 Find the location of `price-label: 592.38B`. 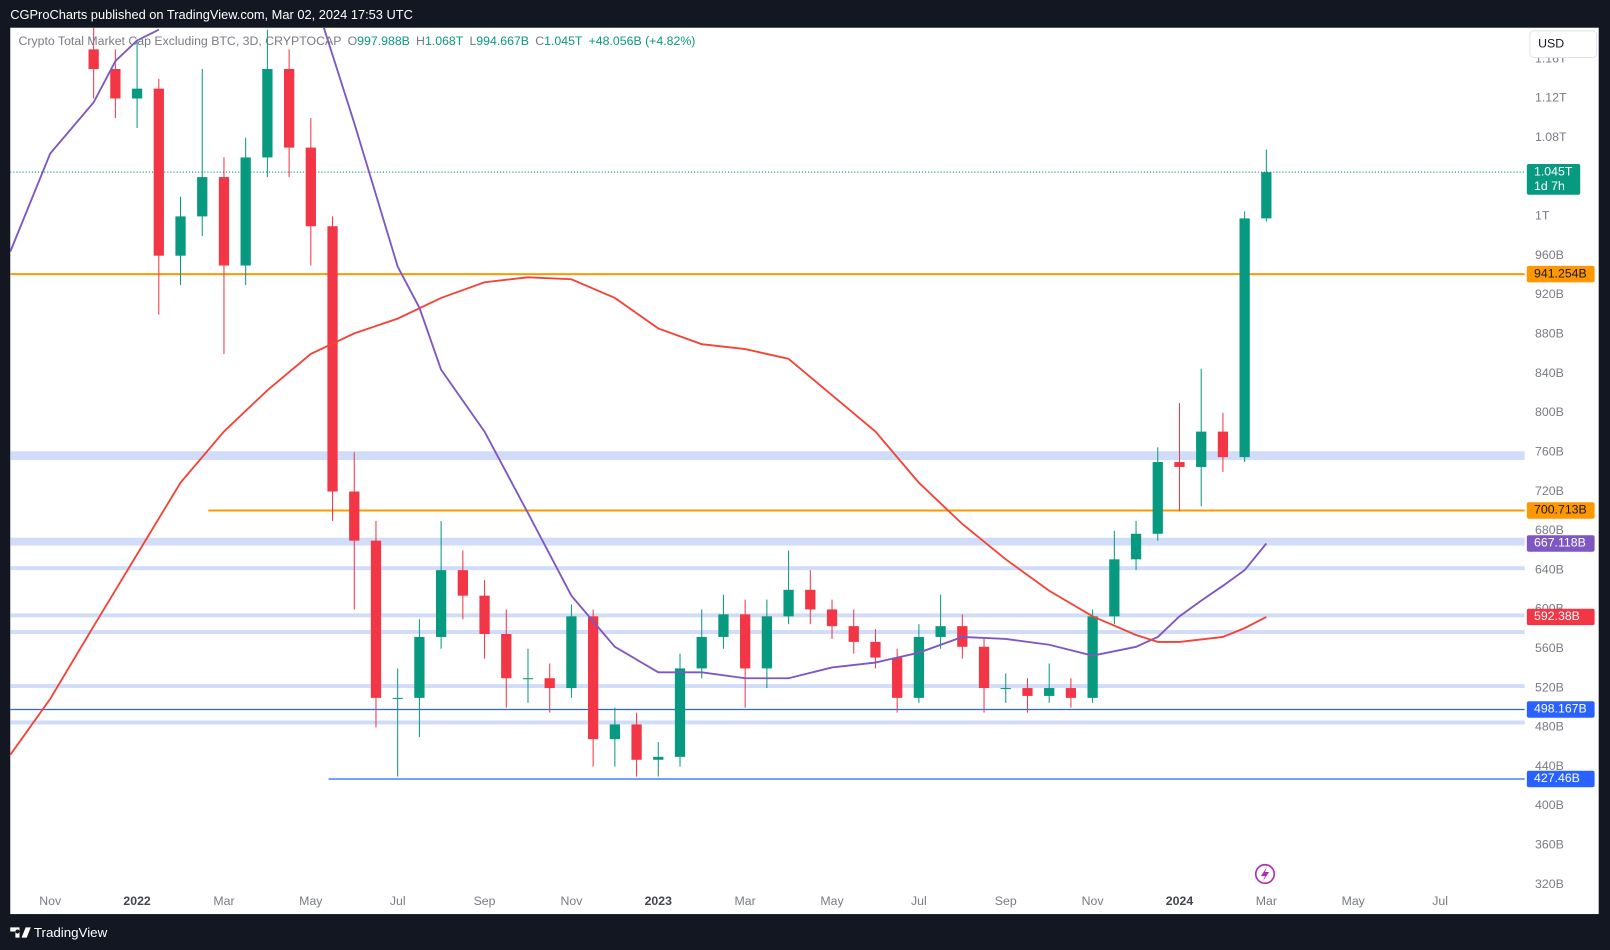

price-label: 592.38B is located at coordinates (1557, 616).